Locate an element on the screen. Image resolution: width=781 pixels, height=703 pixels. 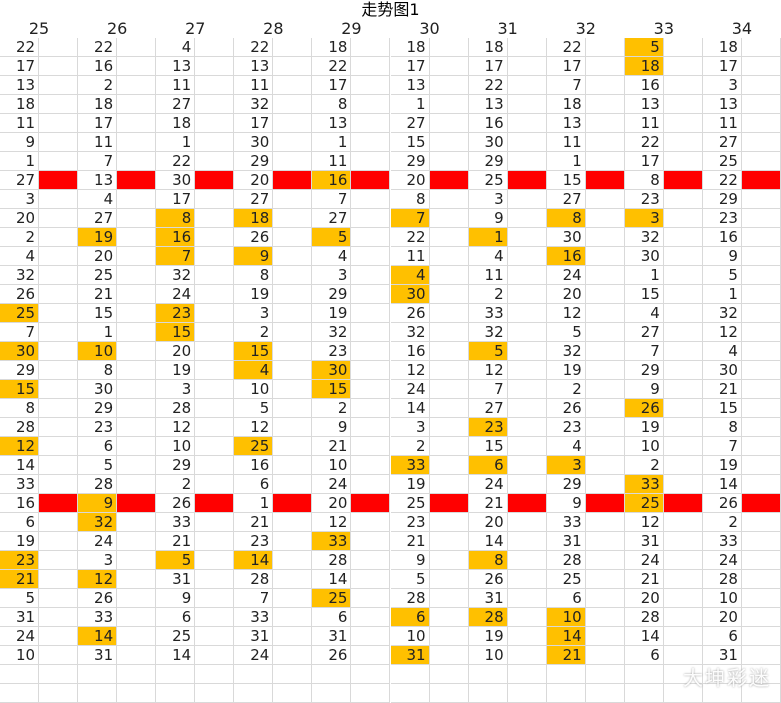
number-cell: 14 is located at coordinates (254, 560).